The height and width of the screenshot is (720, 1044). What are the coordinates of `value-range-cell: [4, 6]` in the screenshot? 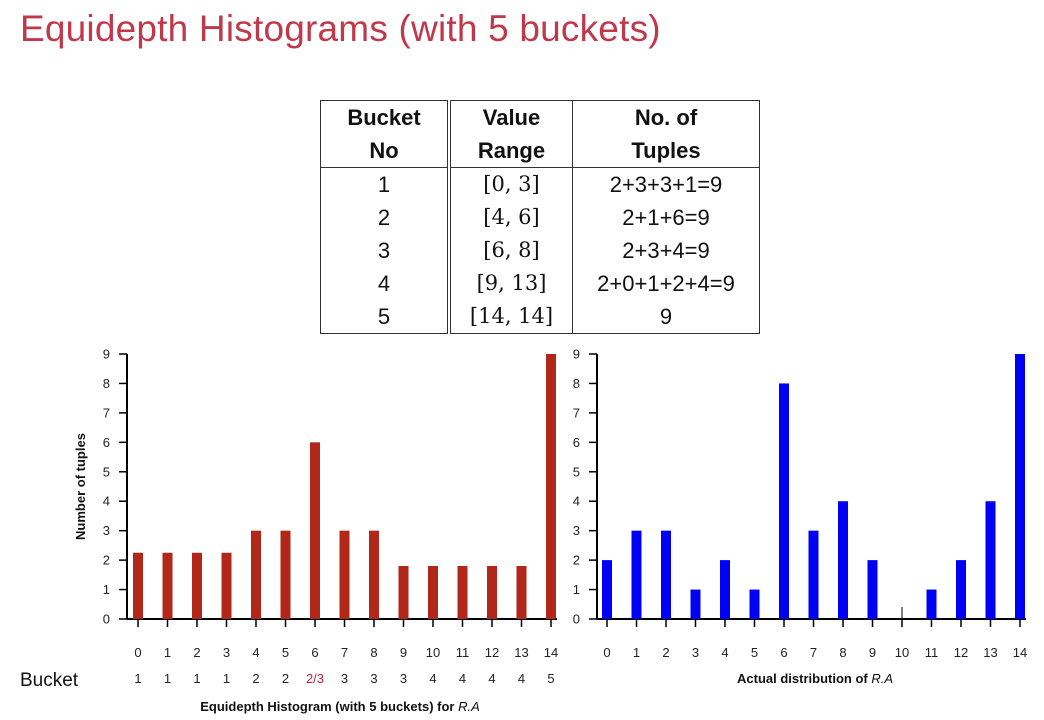 It's located at (510, 217).